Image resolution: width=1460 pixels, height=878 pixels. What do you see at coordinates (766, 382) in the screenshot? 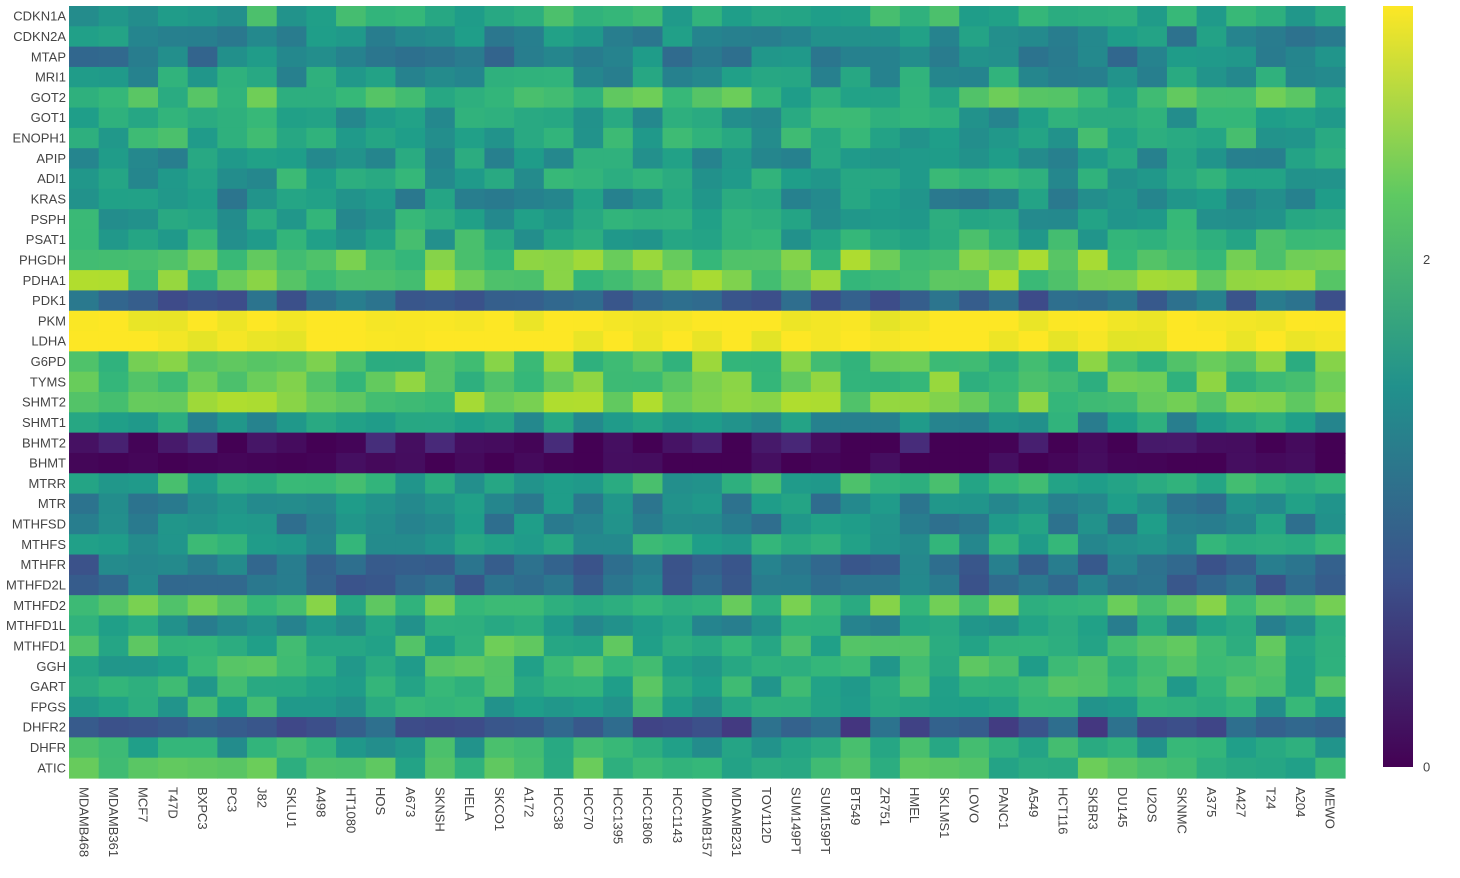
I see `heatmap-cell-TYMS-TOV112D` at bounding box center [766, 382].